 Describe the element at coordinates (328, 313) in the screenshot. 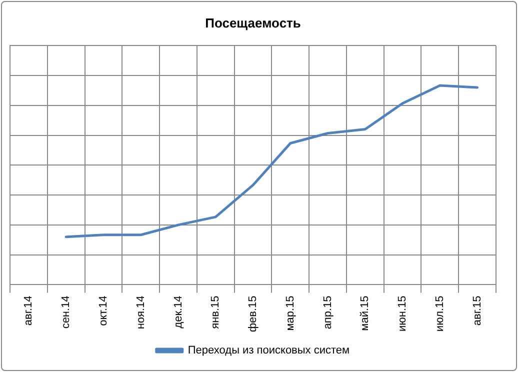

I see `x-tick-label: апр.15` at that location.